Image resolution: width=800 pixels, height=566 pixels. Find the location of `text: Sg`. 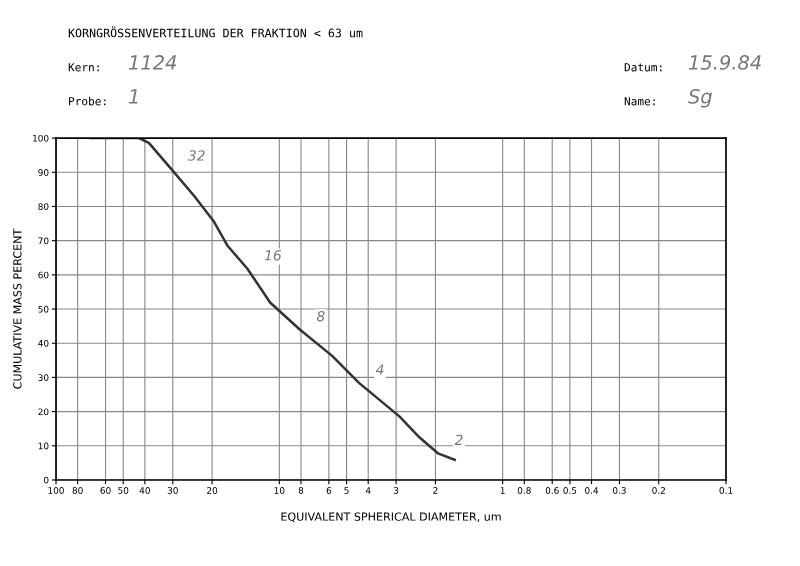

text: Sg is located at coordinates (700, 98).